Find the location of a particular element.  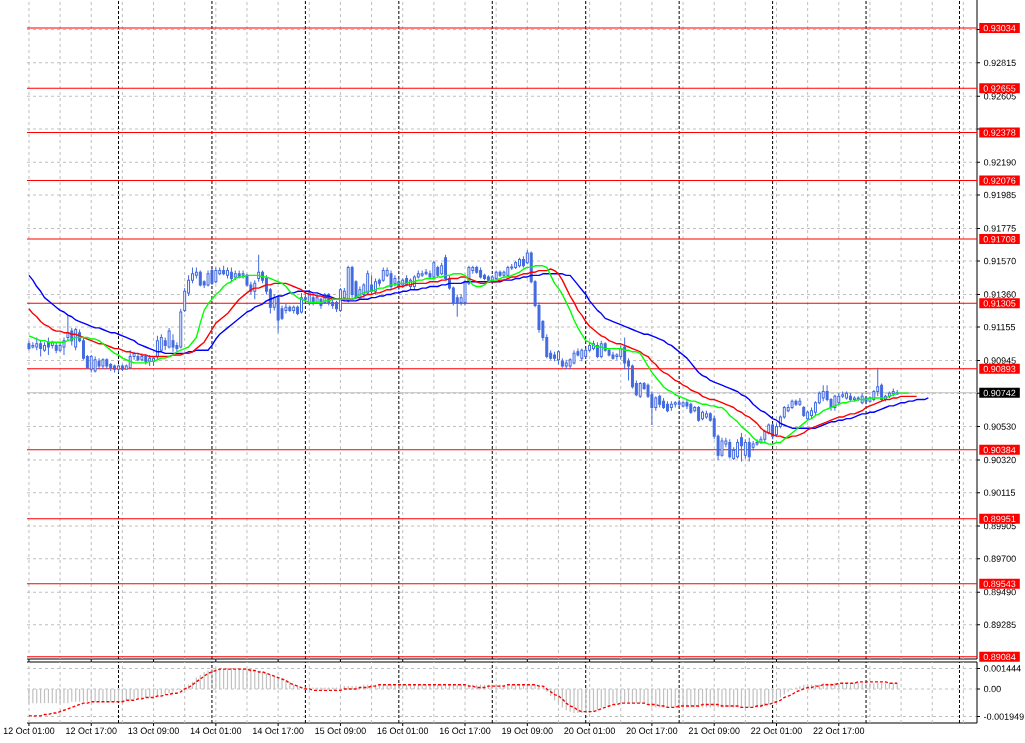

y-tick-label: 0.90945 is located at coordinates (999, 360).